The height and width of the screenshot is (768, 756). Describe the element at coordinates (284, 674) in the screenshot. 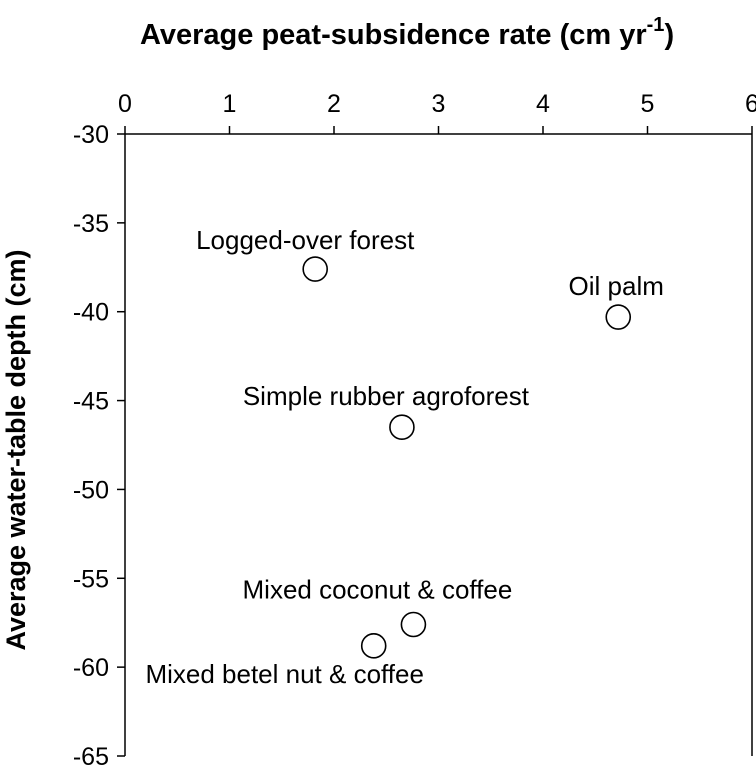

I see `data-point-label: Mixed betel nut & coffee` at that location.